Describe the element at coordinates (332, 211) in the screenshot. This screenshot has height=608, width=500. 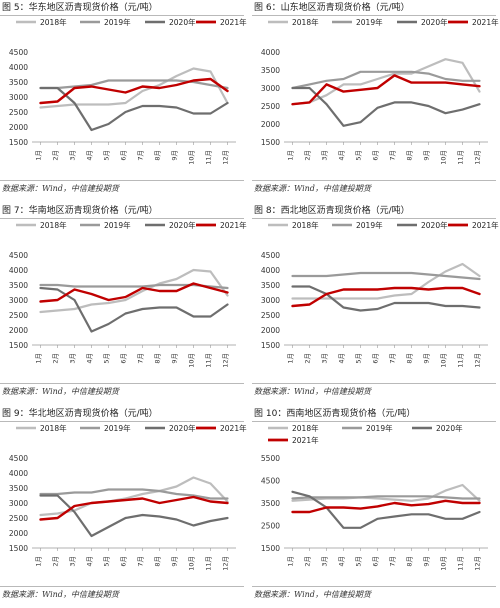
I see `chart-title: 图 8：西北地区沥青现货价格（元/吨）` at that location.